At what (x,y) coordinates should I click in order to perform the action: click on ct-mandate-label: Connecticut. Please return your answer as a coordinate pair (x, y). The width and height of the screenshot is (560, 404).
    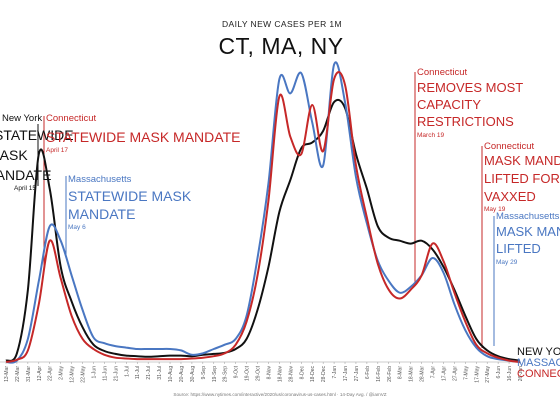
    Looking at the image, I should click on (71, 118).